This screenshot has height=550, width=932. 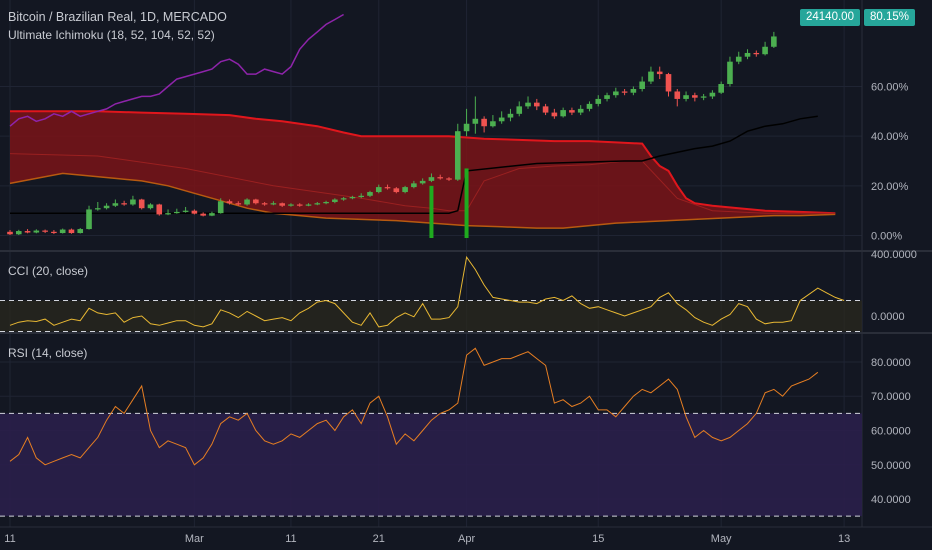 What do you see at coordinates (891, 363) in the screenshot?
I see `rsi-tick-label: 80.0000` at bounding box center [891, 363].